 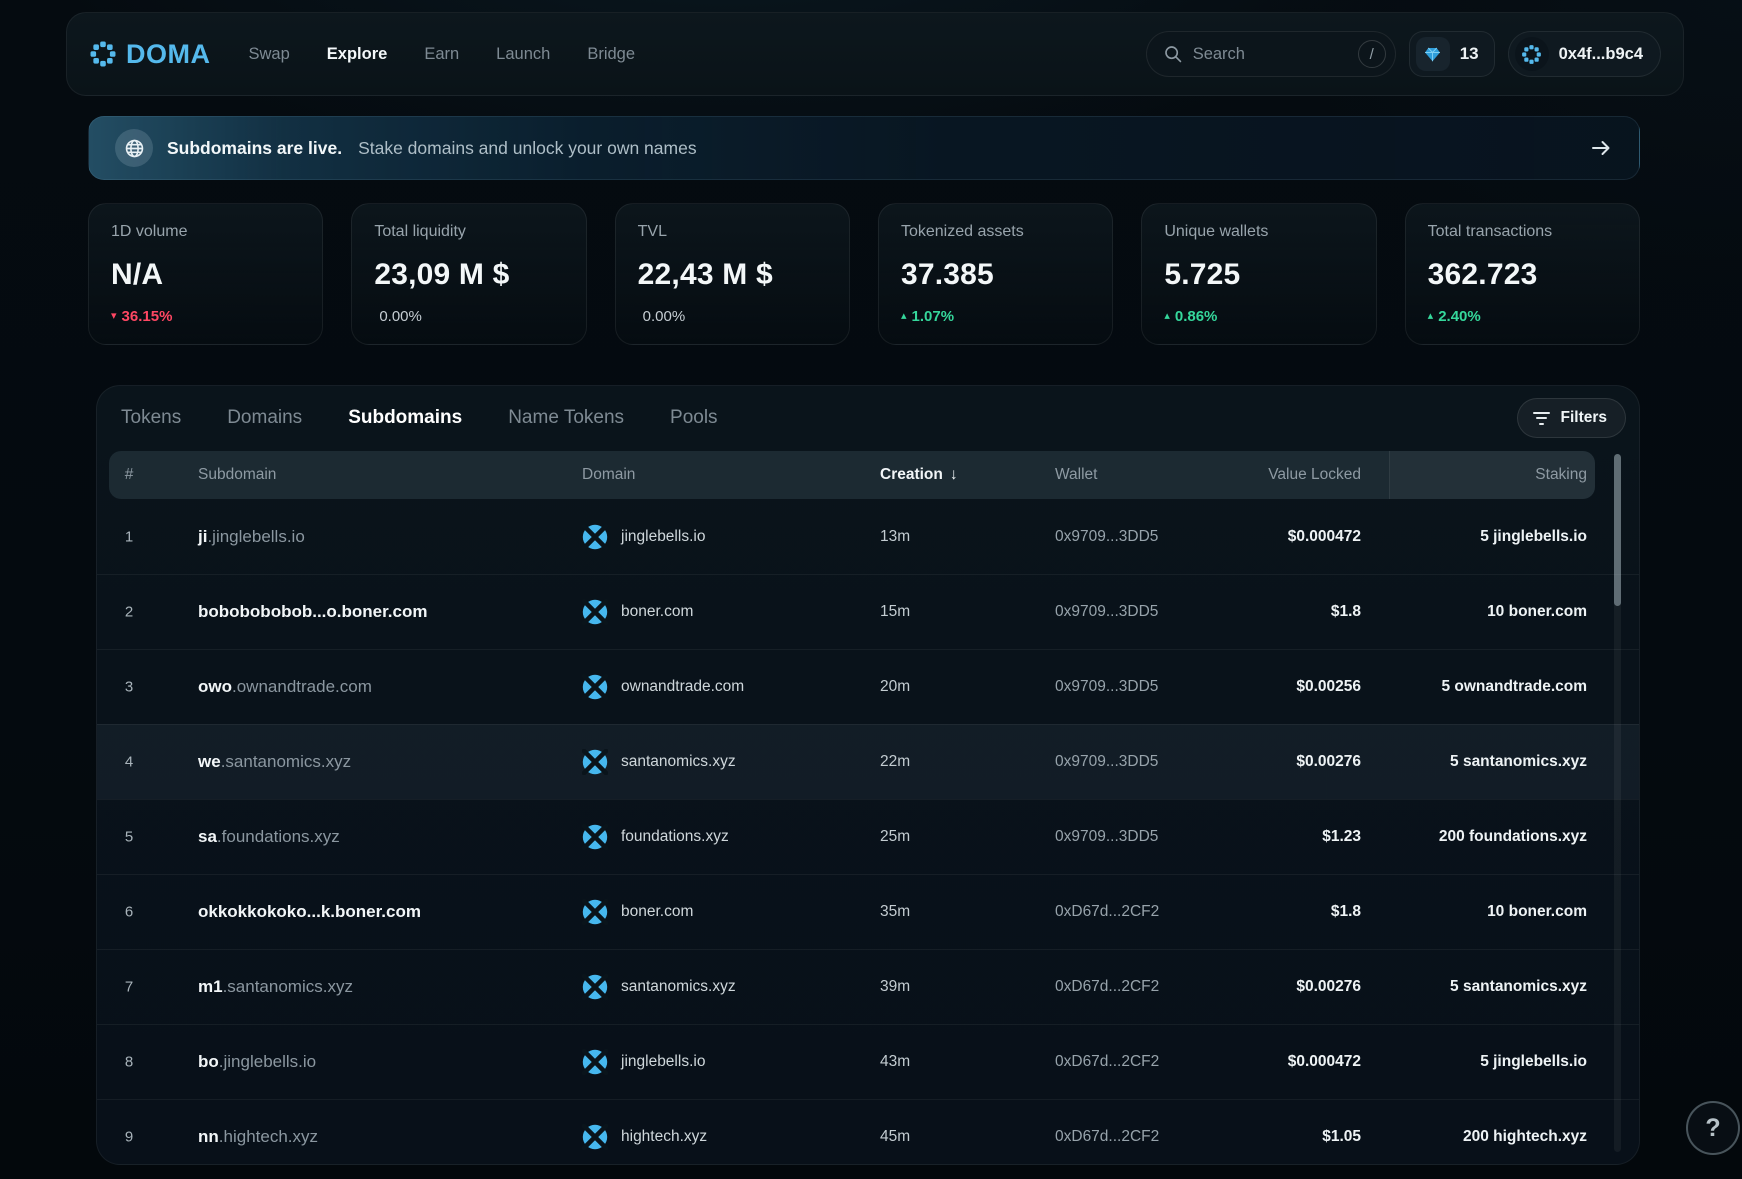 I want to click on help-button: ?, so click(x=1713, y=1128).